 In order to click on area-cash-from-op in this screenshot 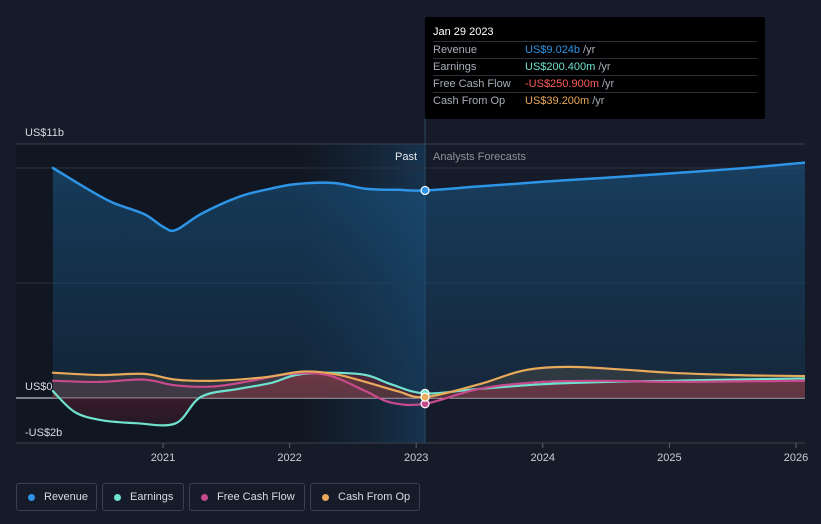, I will do `click(428, 382)`.